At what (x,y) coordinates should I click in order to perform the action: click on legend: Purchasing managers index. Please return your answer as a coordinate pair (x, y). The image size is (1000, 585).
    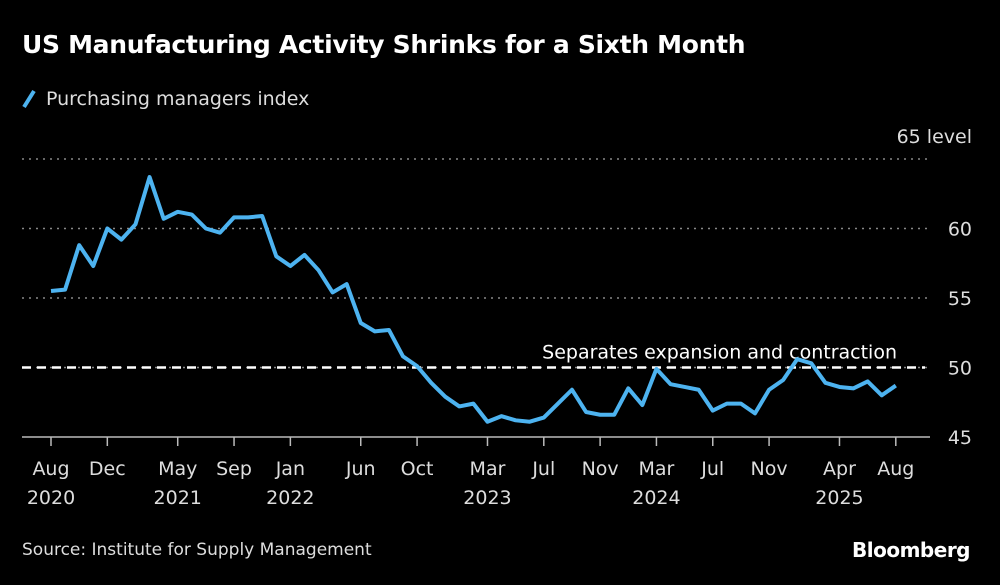
    Looking at the image, I should click on (165, 99).